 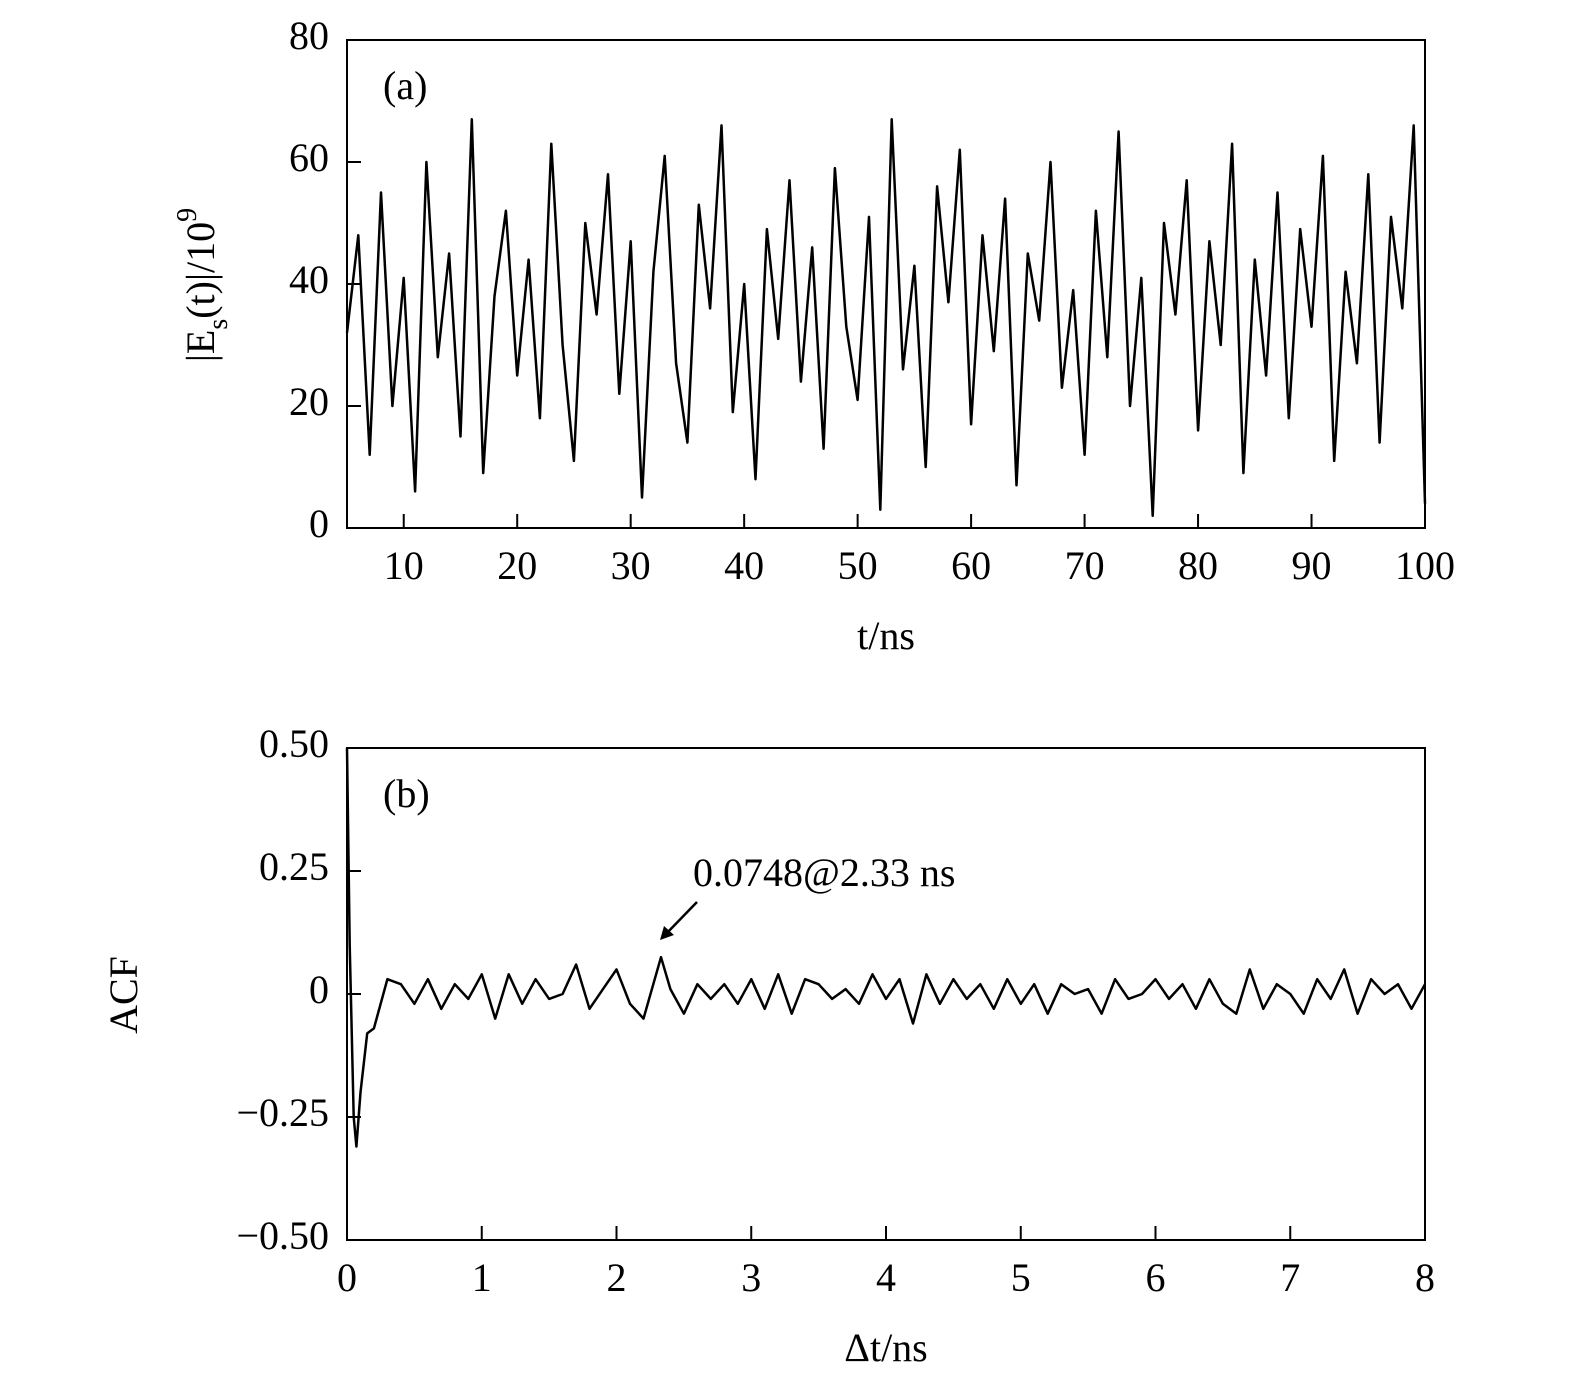 I want to click on x-tick-label: 4, so click(x=886, y=1277).